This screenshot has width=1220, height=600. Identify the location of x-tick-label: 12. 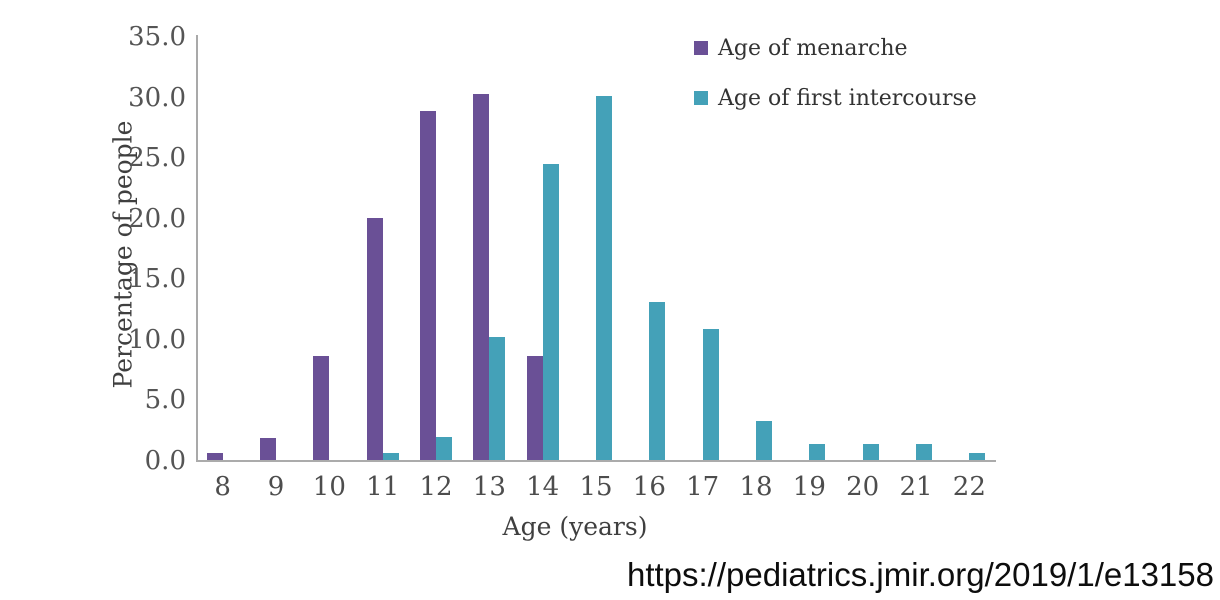
(436, 487).